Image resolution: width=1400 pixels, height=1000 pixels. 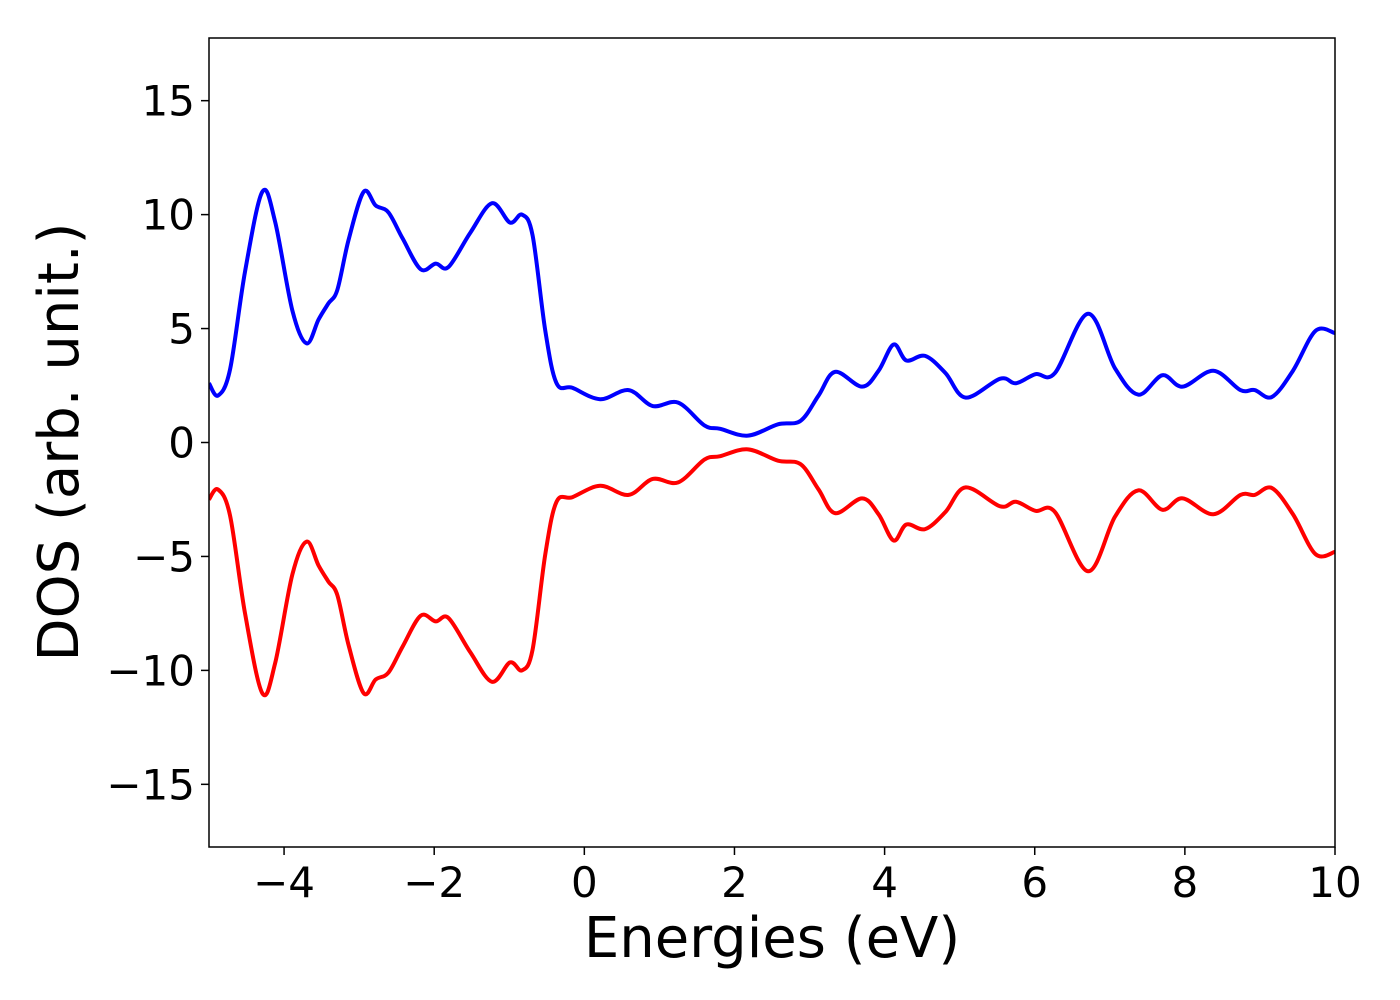 I want to click on y-tick-label: 5, so click(x=181, y=329).